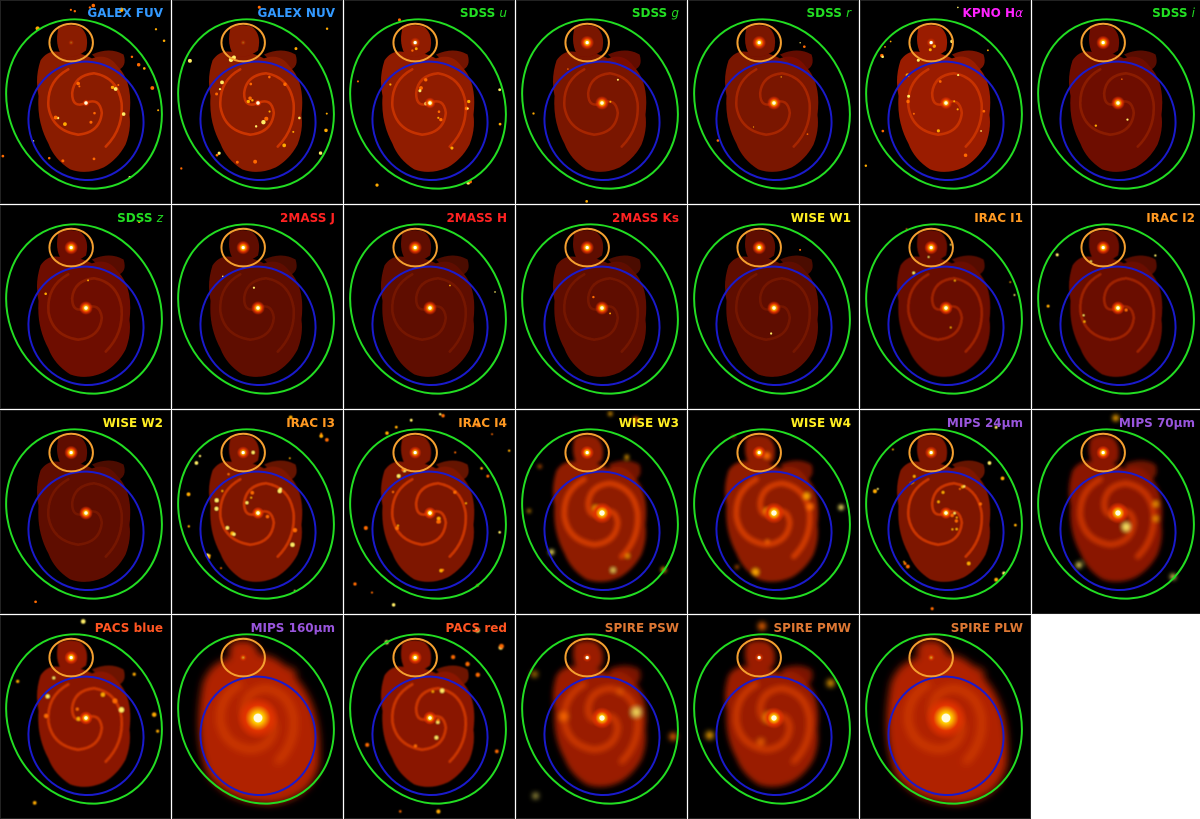 Image resolution: width=1200 pixels, height=819 pixels. I want to click on band-label: PACS blue, so click(129, 628).